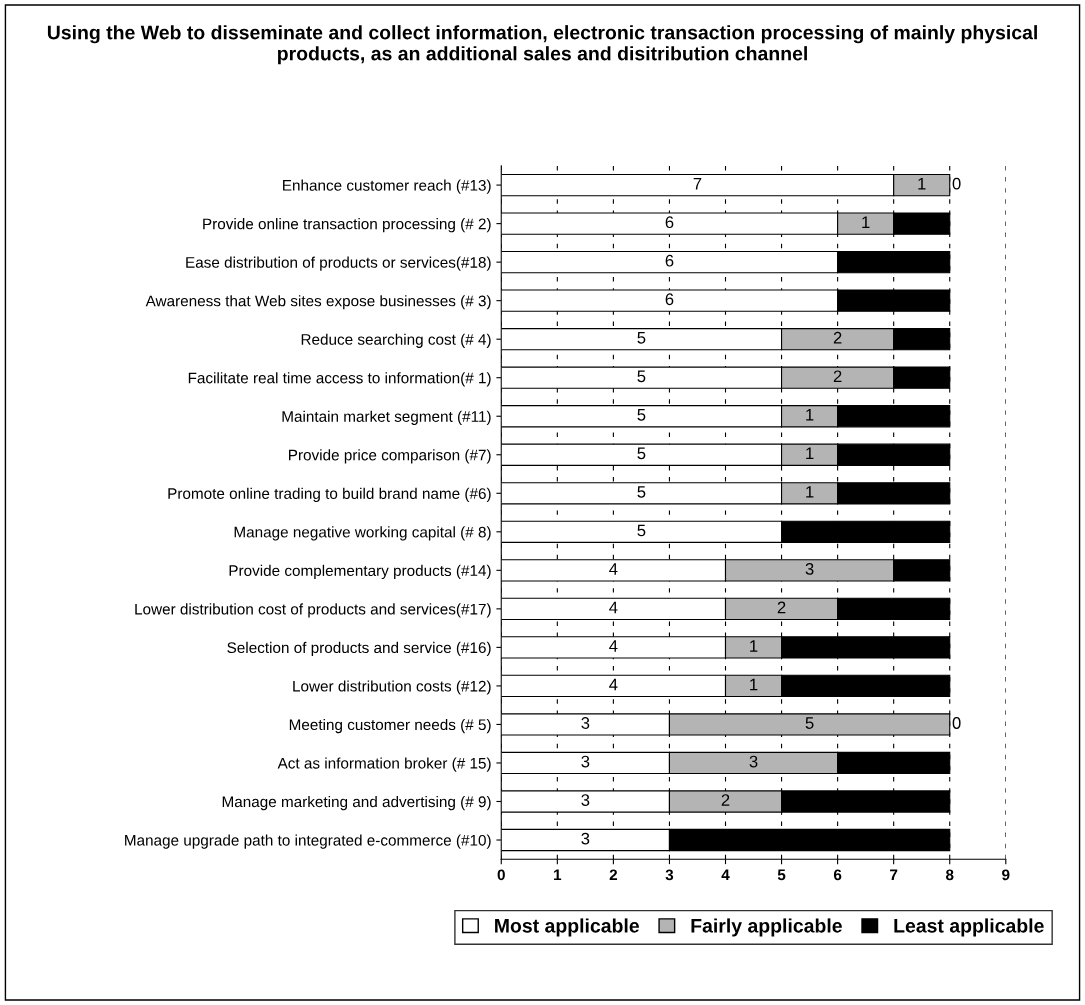  I want to click on x-tick-label: 8, so click(949, 875).